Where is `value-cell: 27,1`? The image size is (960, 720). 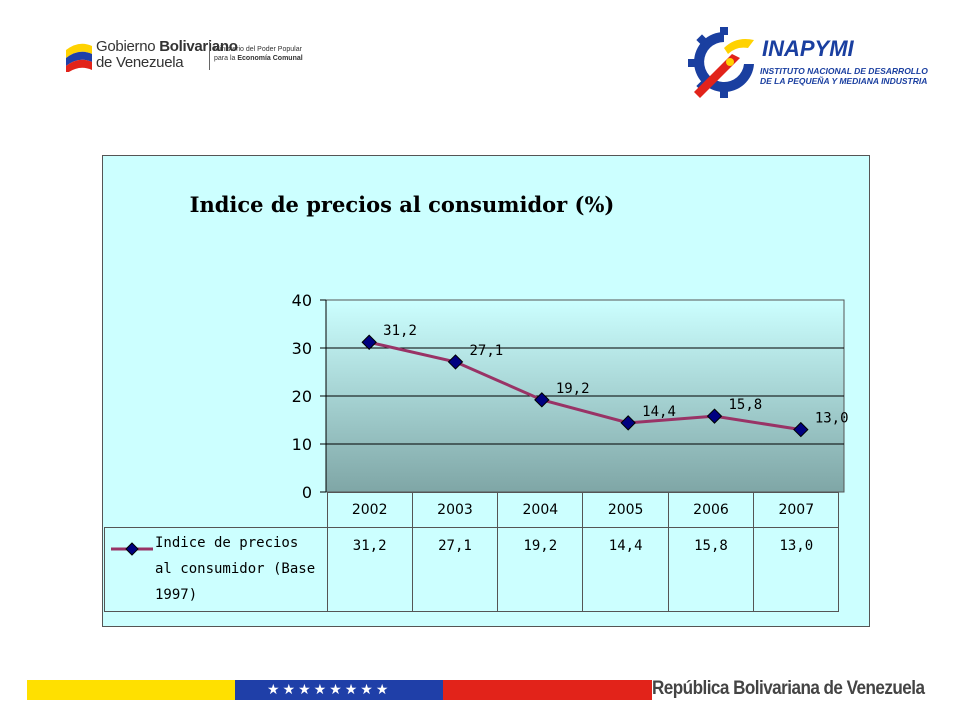 value-cell: 27,1 is located at coordinates (455, 569).